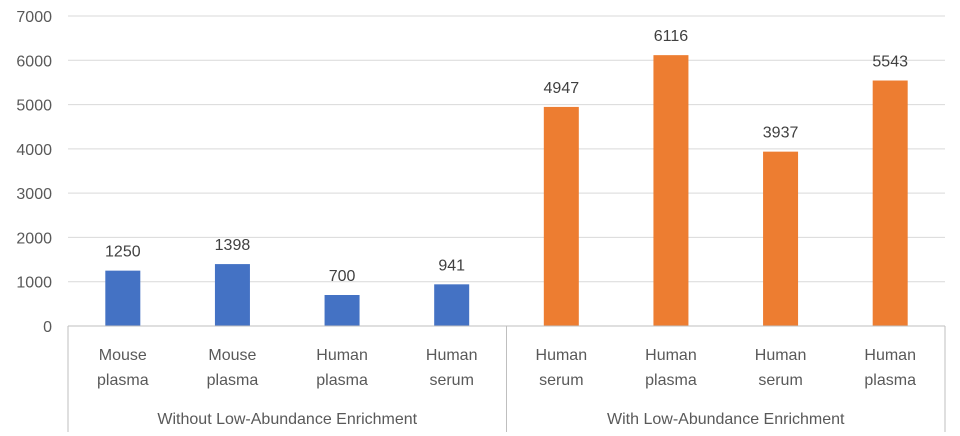 This screenshot has height=436, width=960. What do you see at coordinates (726, 419) in the screenshot?
I see `group-label: With Low-Abundance Enrichment` at bounding box center [726, 419].